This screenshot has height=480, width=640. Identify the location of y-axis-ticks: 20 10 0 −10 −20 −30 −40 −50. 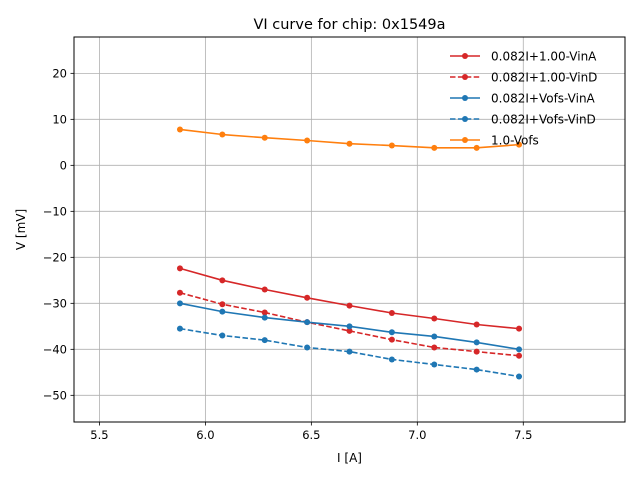
(58, 234).